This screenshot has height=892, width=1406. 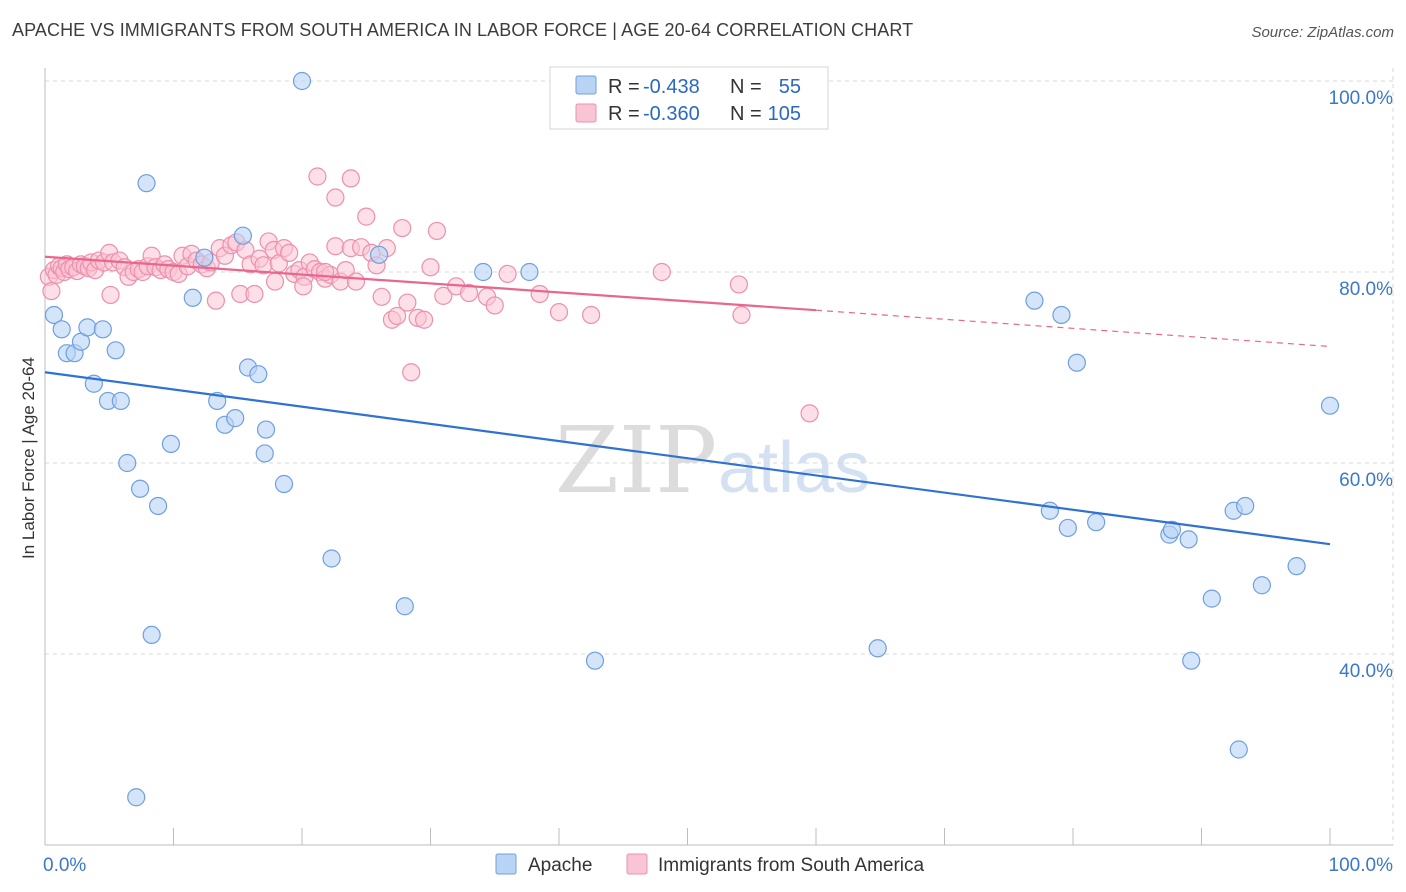 I want to click on legend-r-value-immigrants: -0.360, so click(x=671, y=114).